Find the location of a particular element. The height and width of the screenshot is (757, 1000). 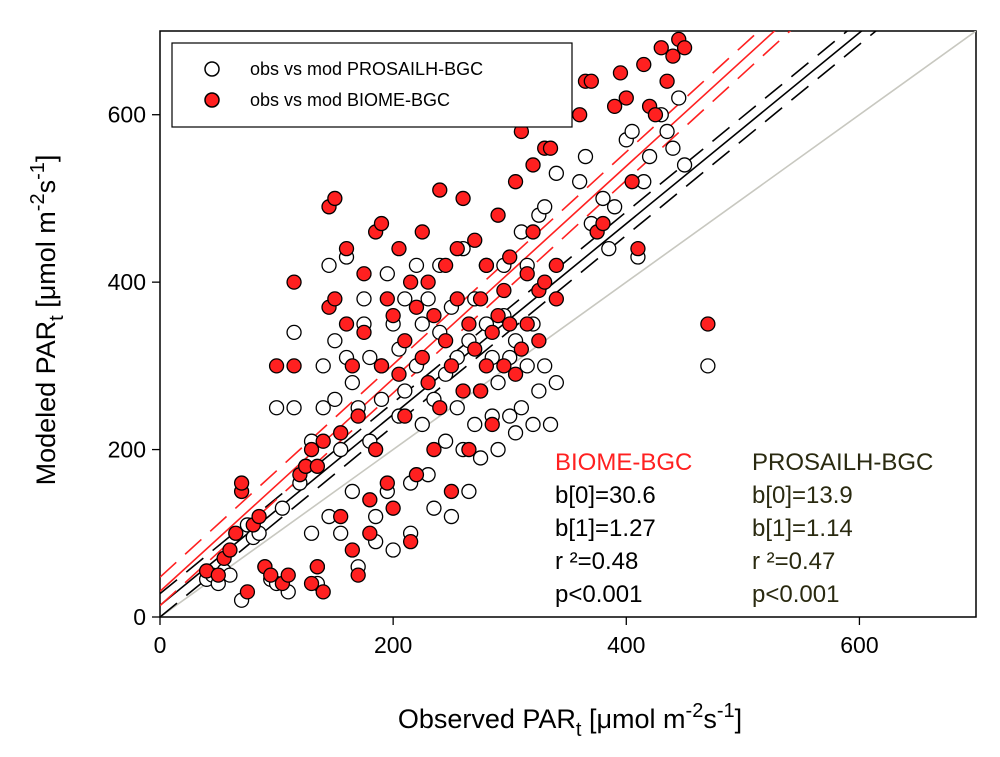

x-axis: 0 200 400 600 is located at coordinates (516, 637).